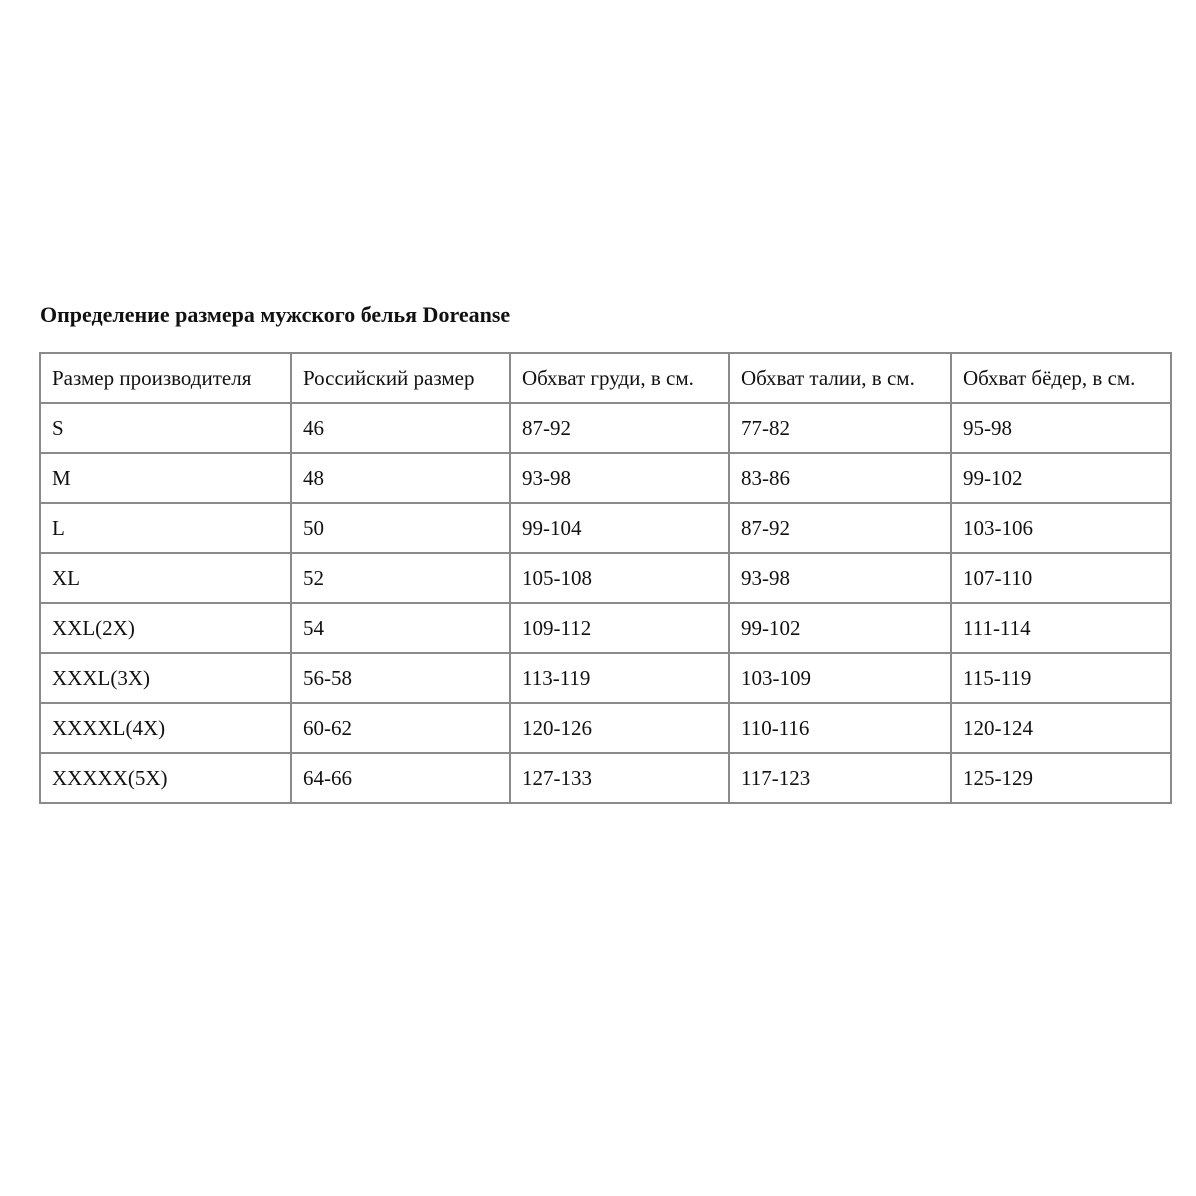  Describe the element at coordinates (619, 778) in the screenshot. I see `table-cell: 127-133` at that location.